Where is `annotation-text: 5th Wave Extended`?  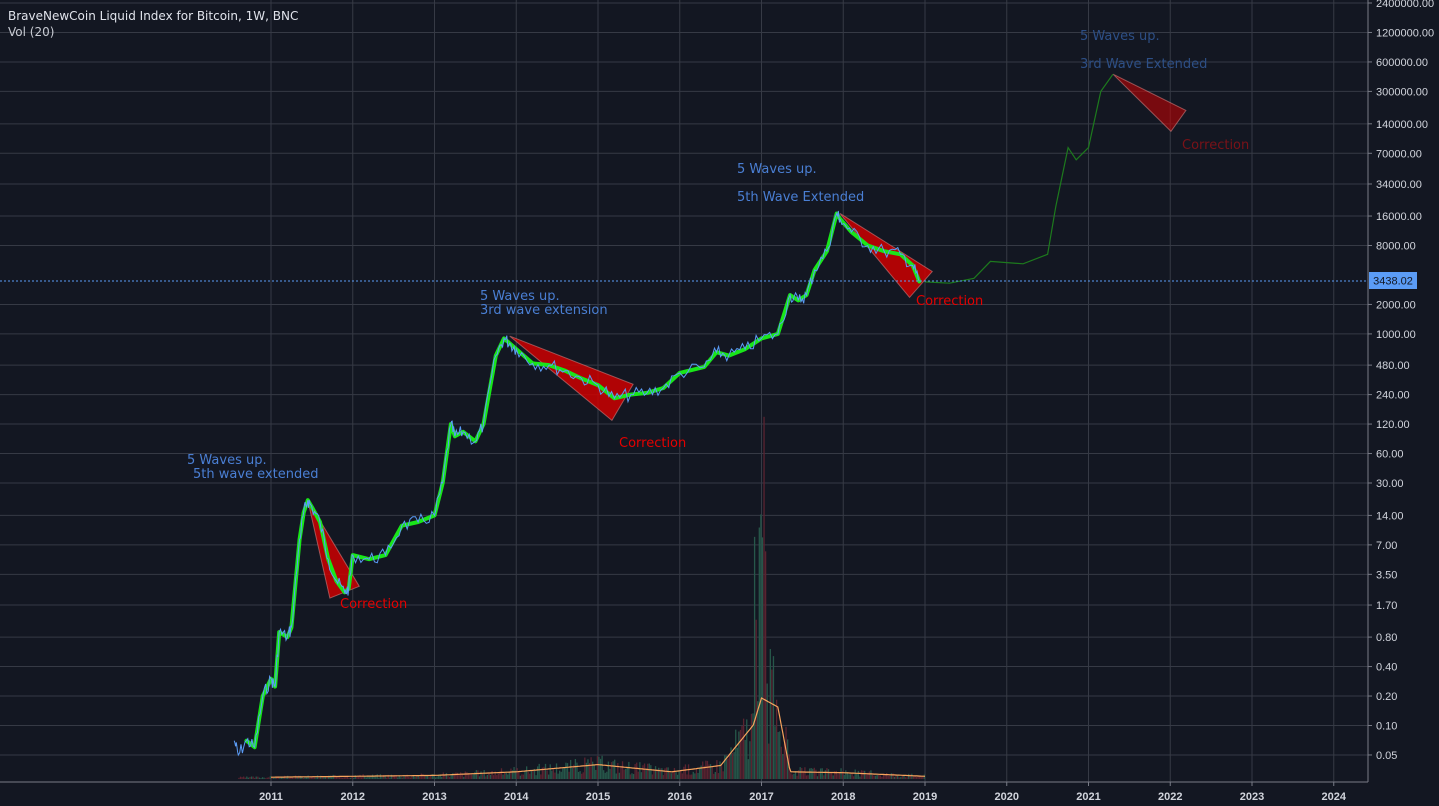 annotation-text: 5th Wave Extended is located at coordinates (800, 197).